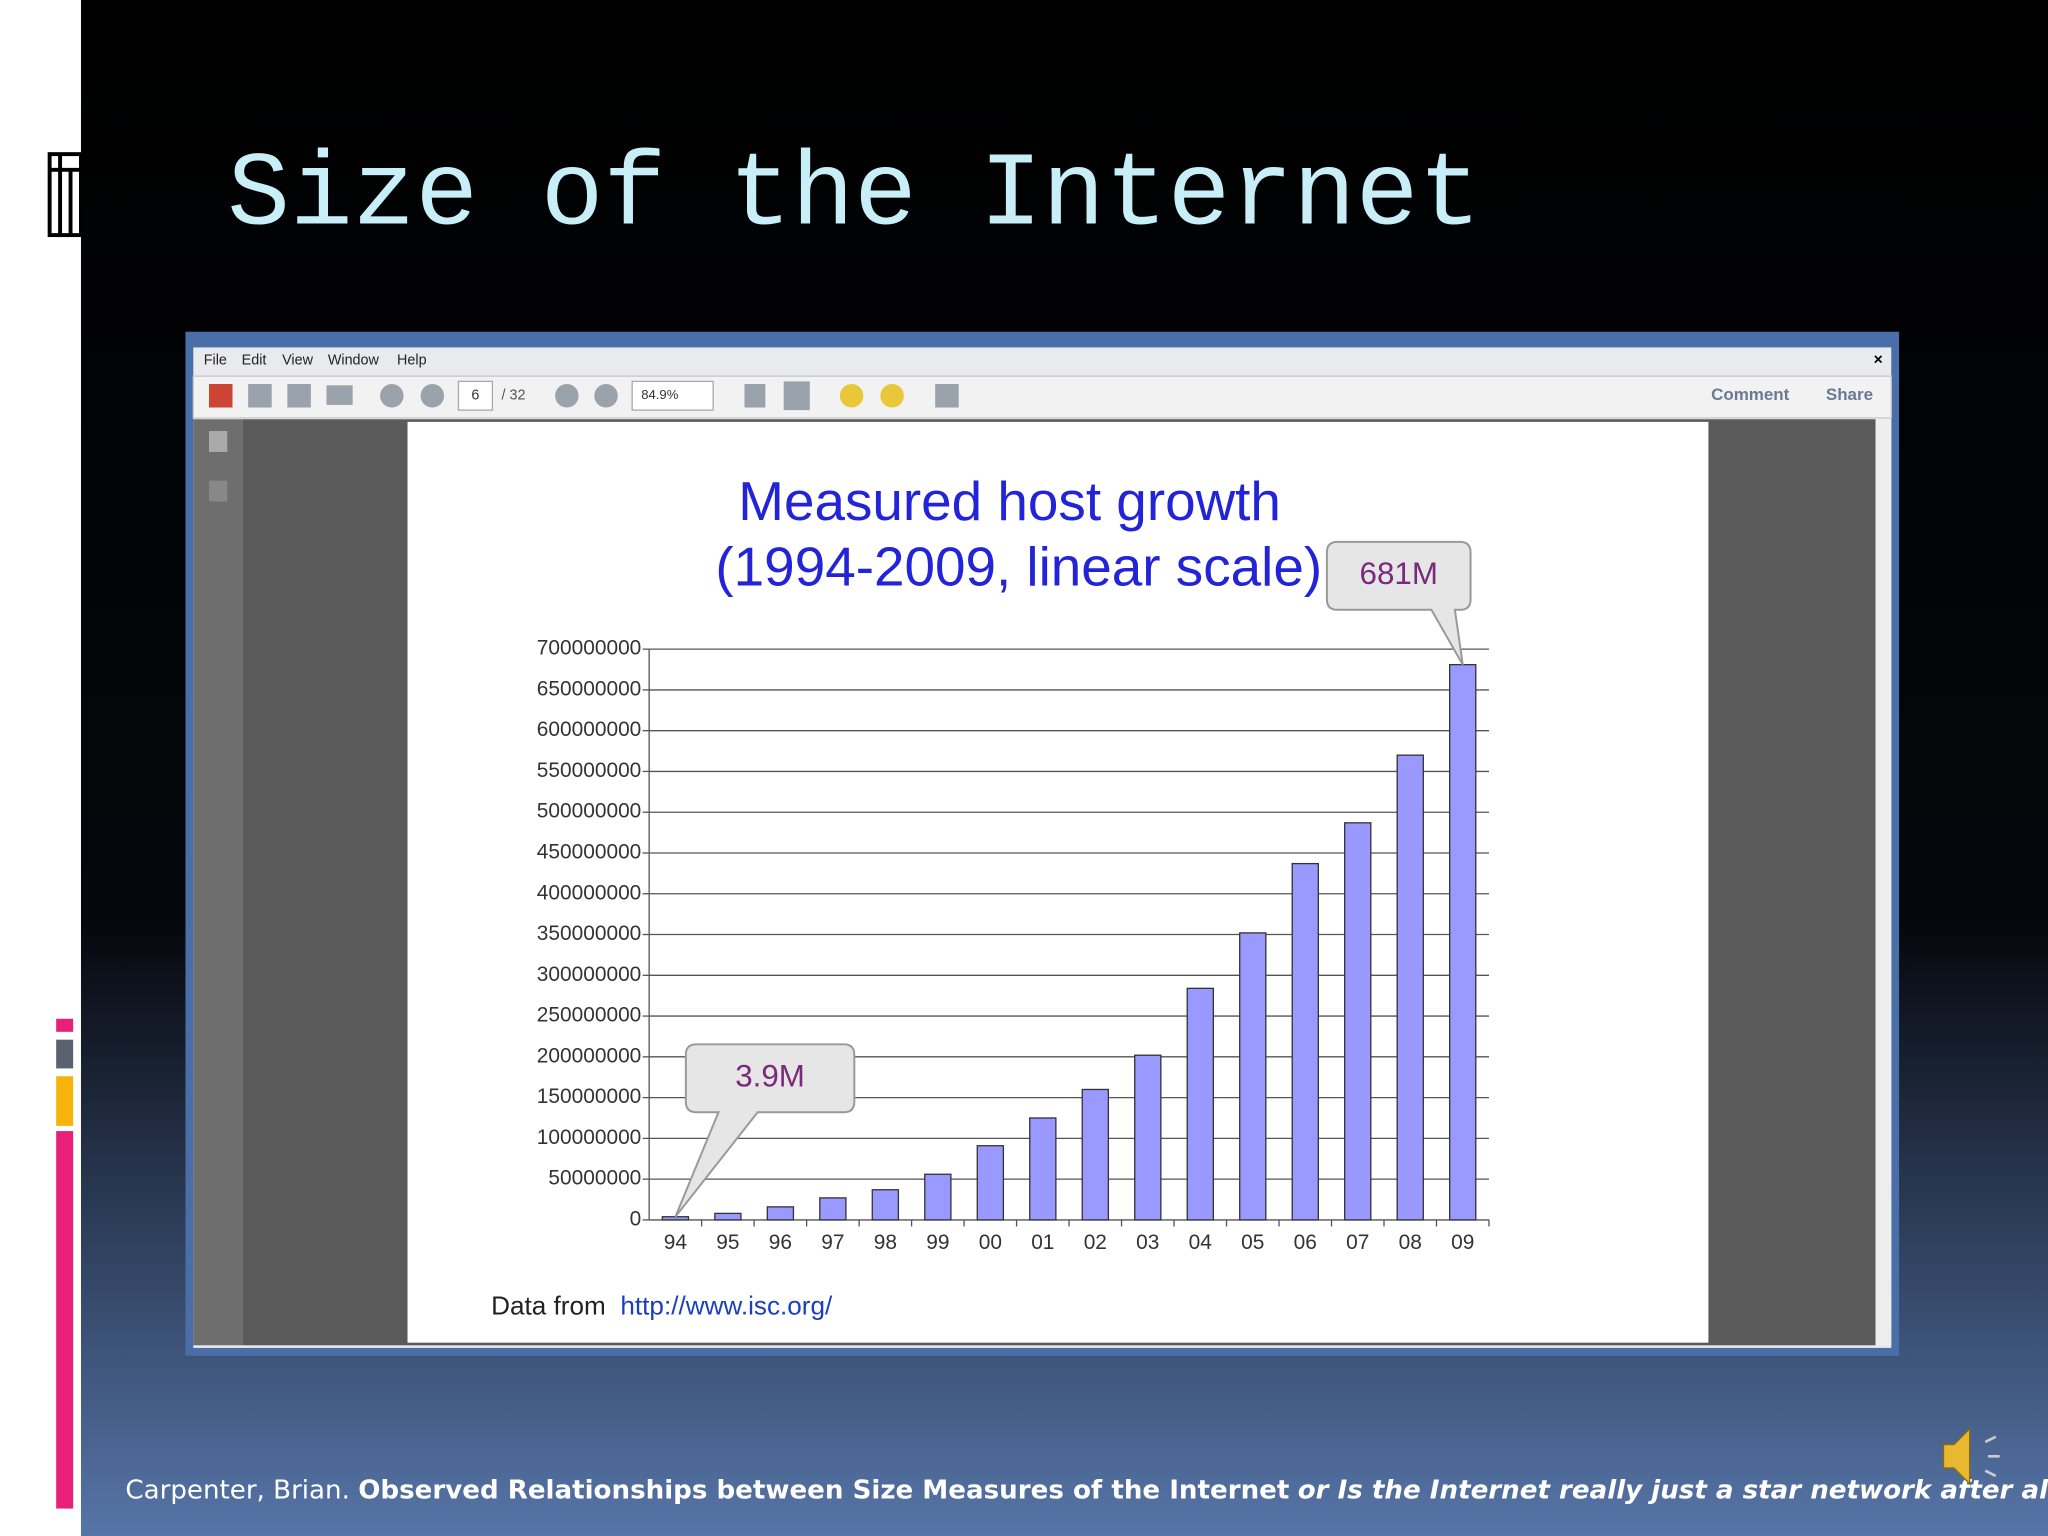 This screenshot has width=2048, height=1536. I want to click on page-number: 6, so click(475, 396).